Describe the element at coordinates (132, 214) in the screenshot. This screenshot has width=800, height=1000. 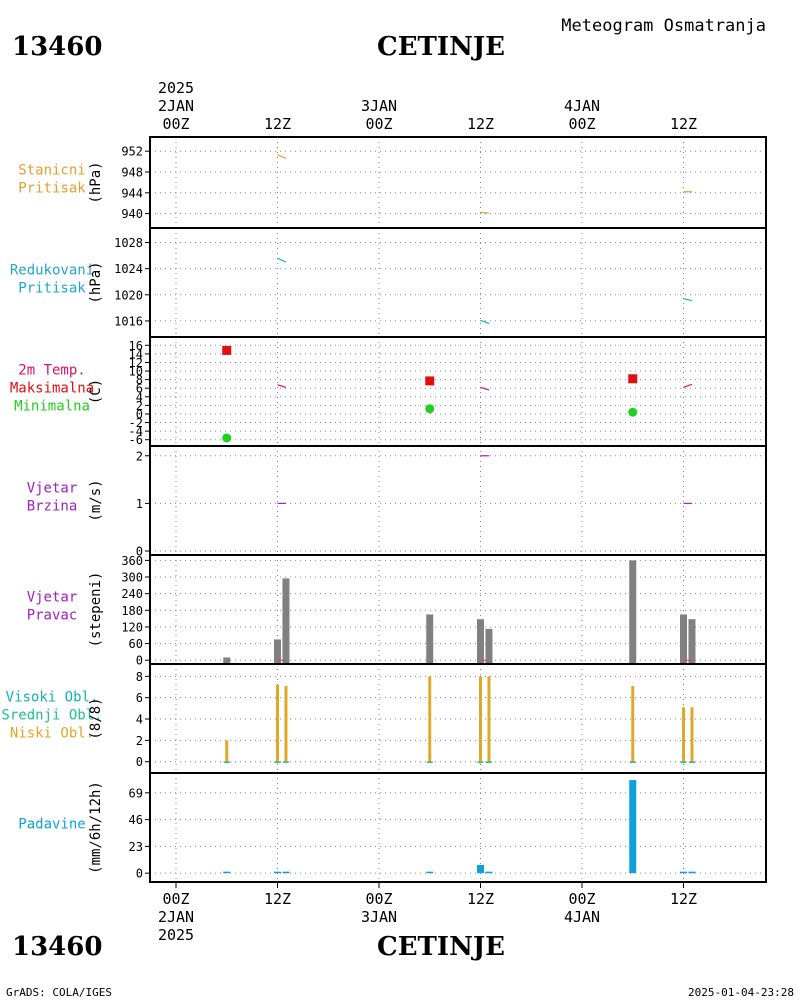
I see `y-tick-label: 940` at that location.